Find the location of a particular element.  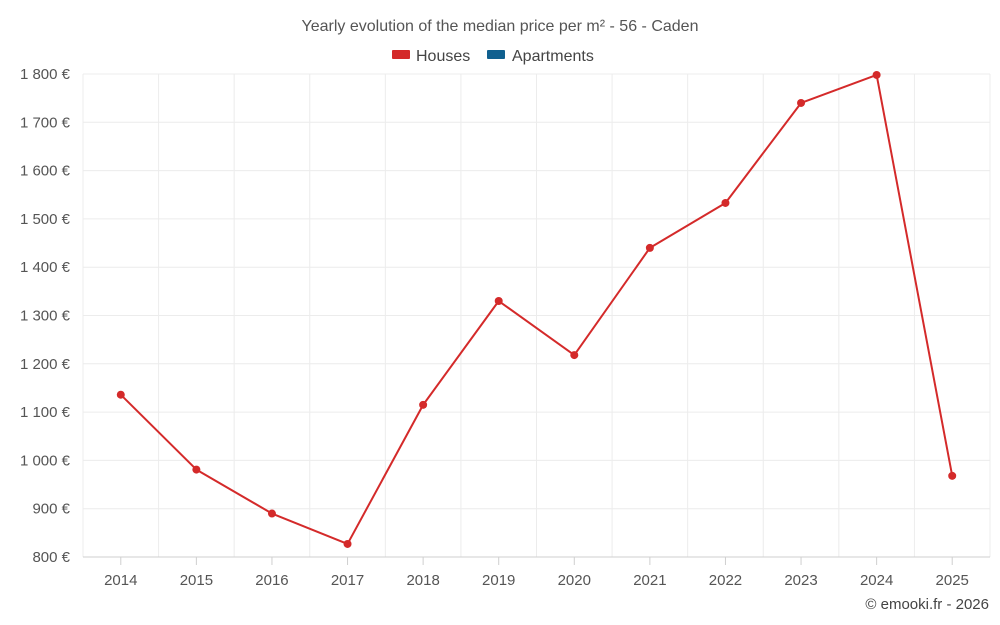

y-tick-label: 1 100 € is located at coordinates (45, 412).